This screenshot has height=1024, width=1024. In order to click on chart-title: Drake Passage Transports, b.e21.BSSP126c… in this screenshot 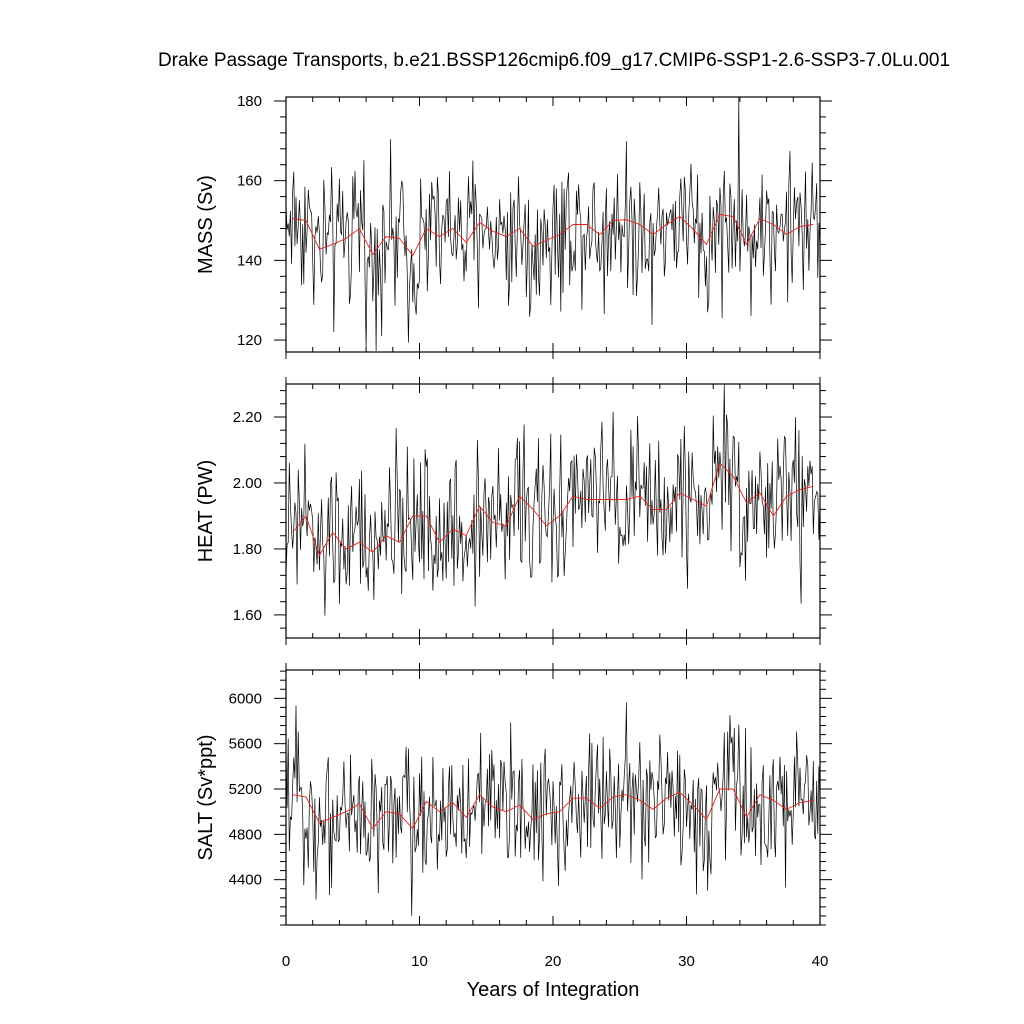, I will do `click(554, 60)`.